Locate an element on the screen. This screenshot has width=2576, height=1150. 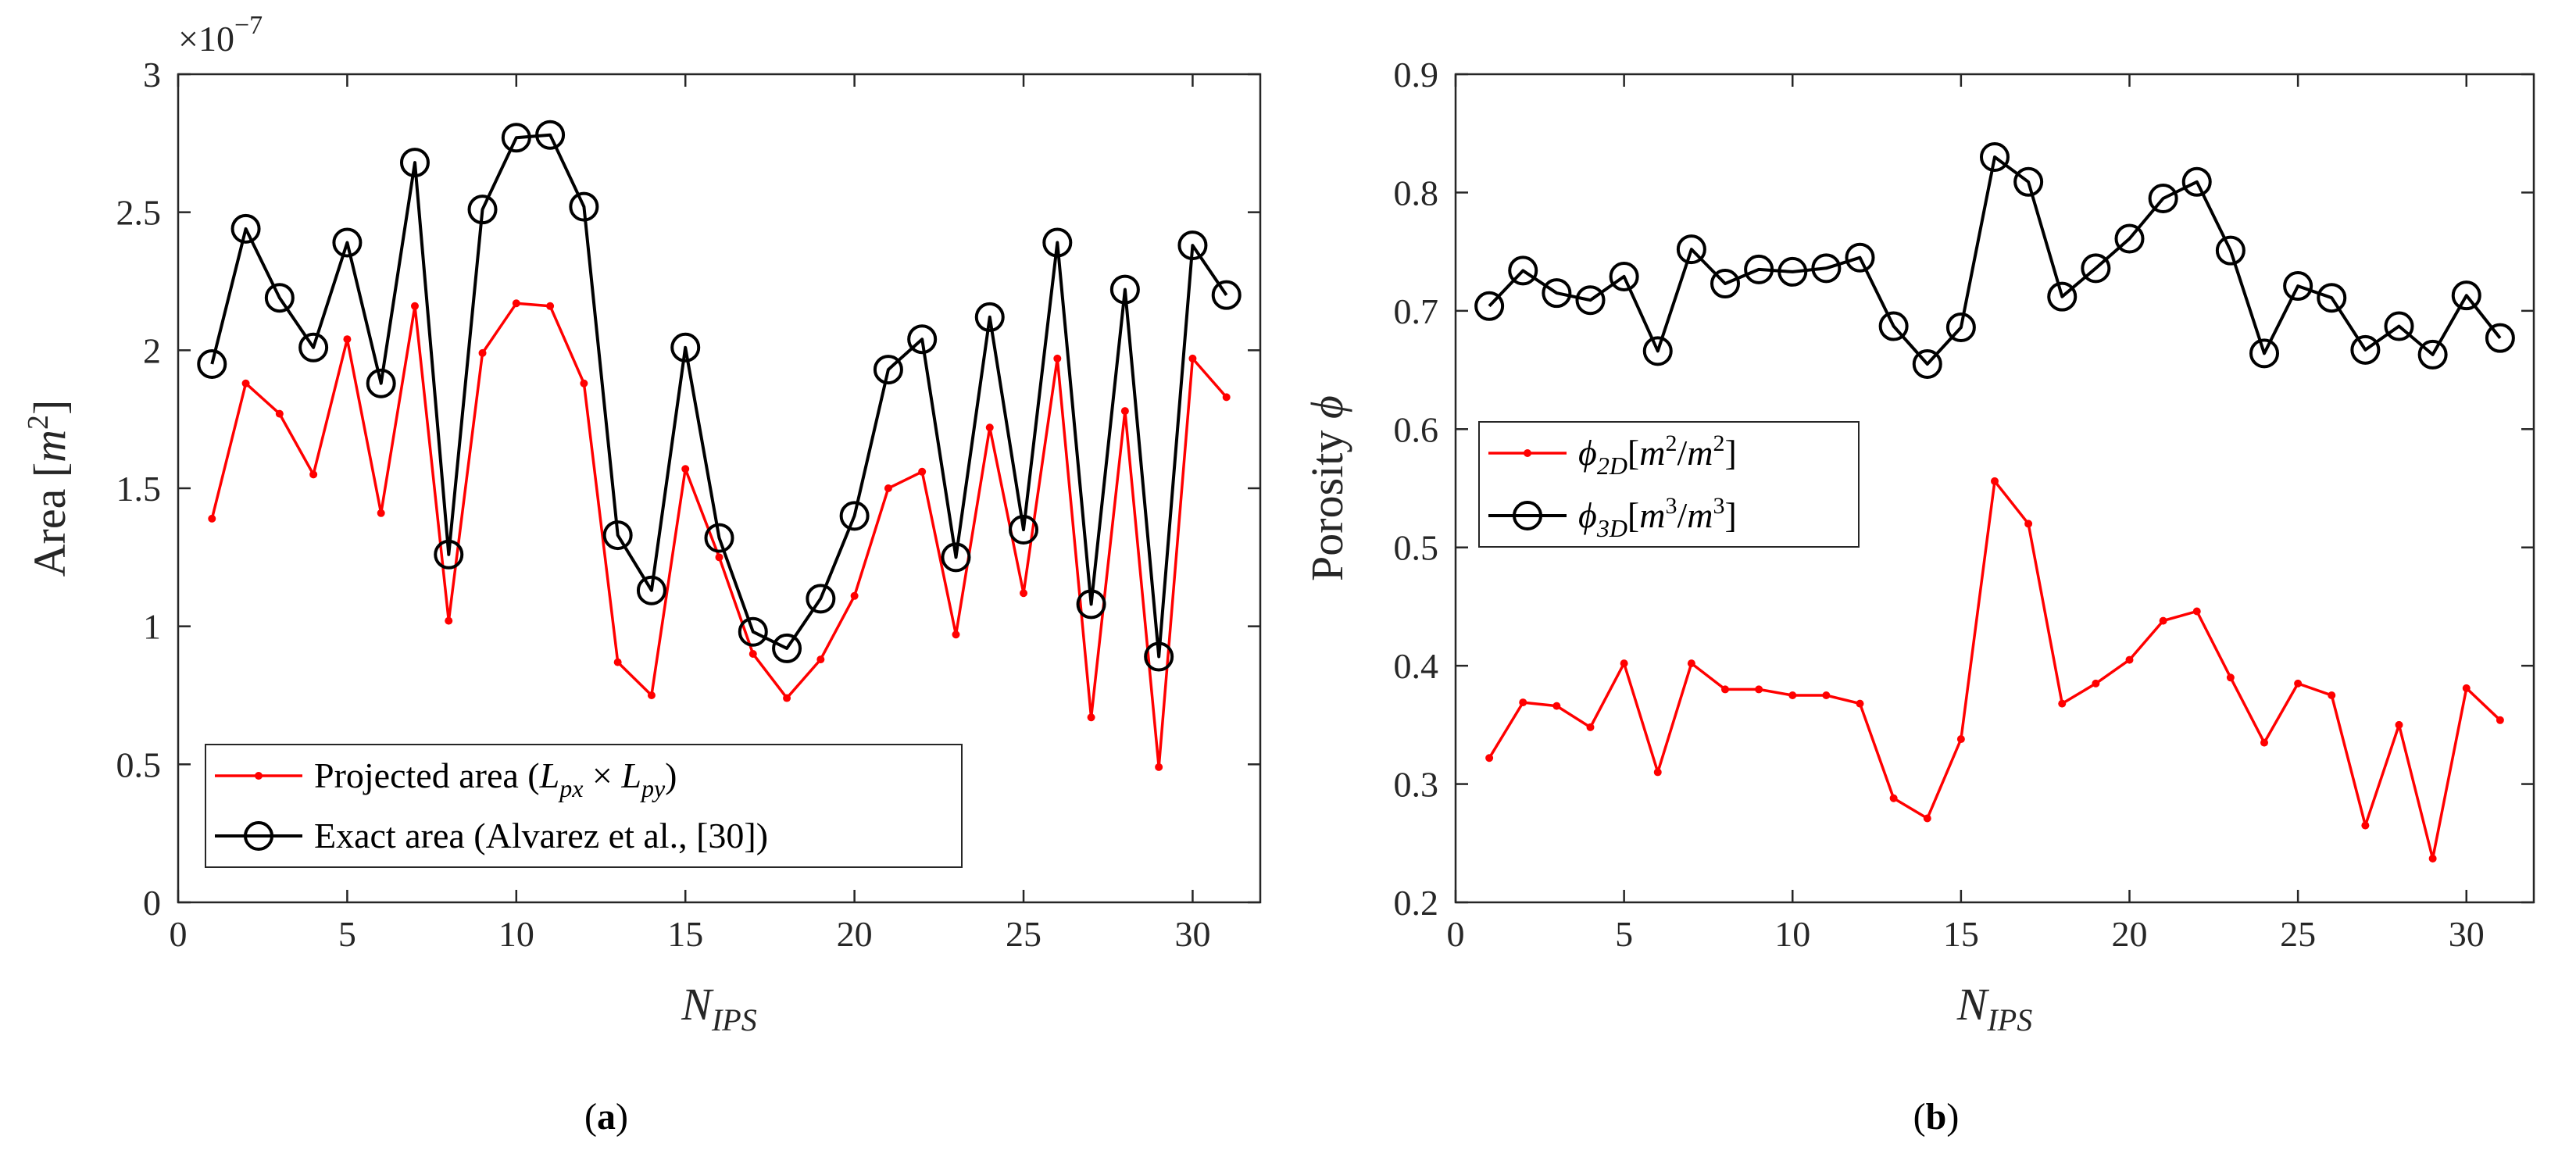
x-tick-label: 10 is located at coordinates (1792, 934).